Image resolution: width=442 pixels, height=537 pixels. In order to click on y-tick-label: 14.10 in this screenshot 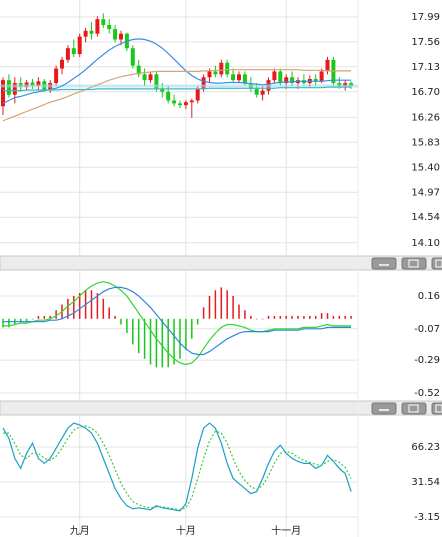, I will do `click(425, 243)`.